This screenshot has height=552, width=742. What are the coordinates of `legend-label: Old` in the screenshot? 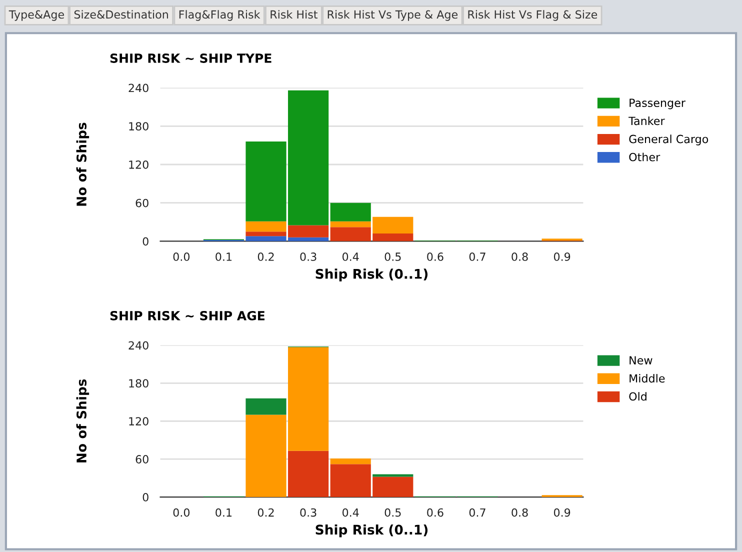 It's located at (637, 396).